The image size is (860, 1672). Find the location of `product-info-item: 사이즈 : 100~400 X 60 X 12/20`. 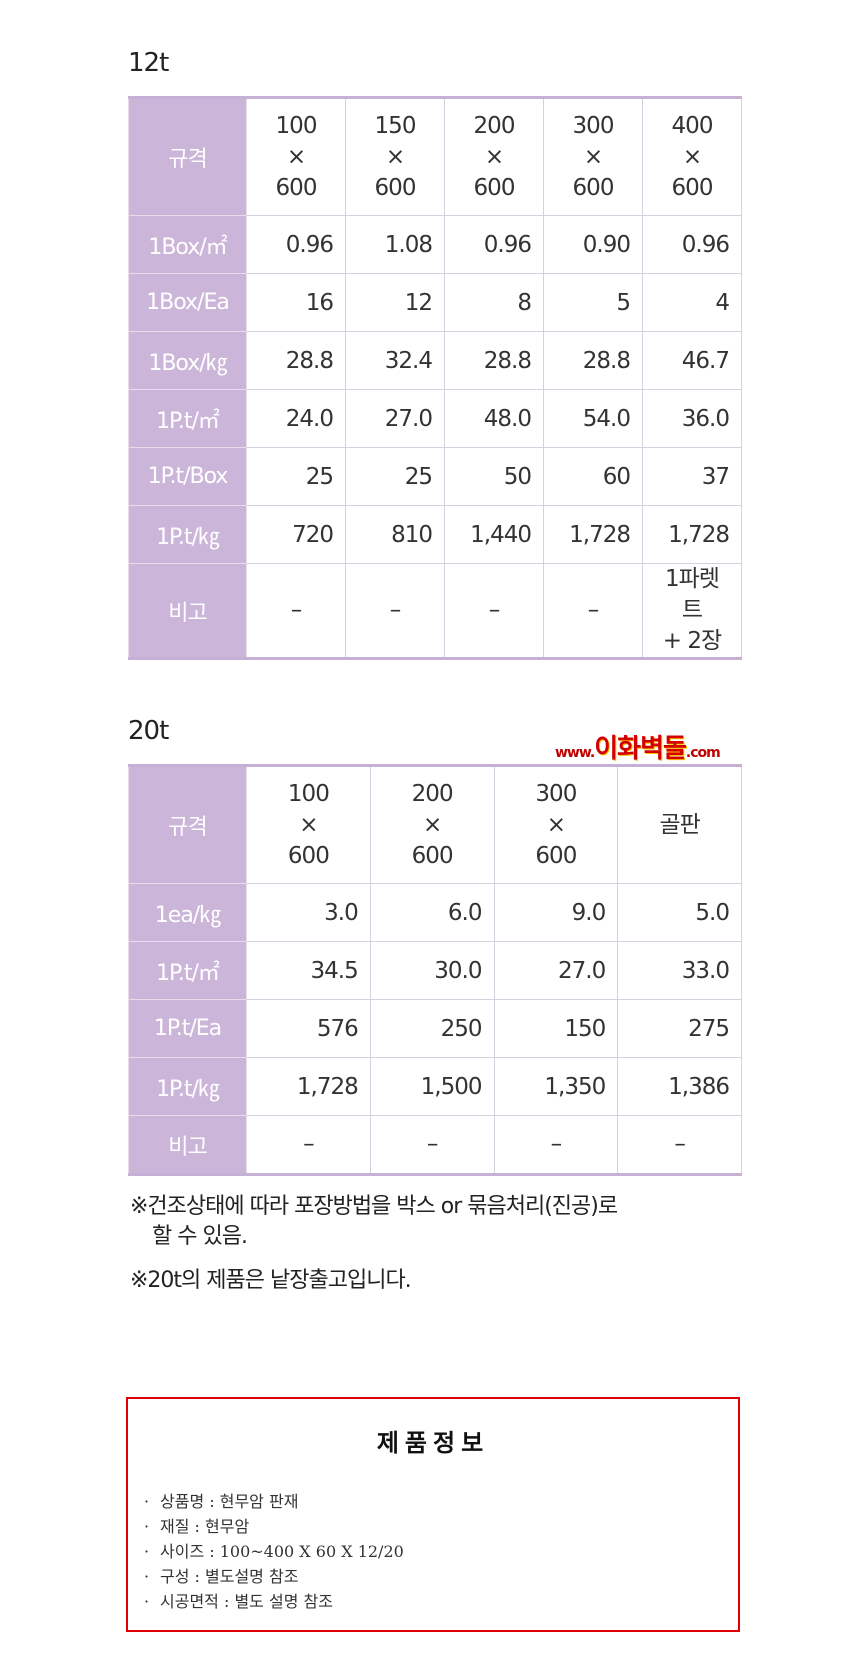

product-info-item: 사이즈 : 100~400 X 60 X 12/20 is located at coordinates (274, 1551).